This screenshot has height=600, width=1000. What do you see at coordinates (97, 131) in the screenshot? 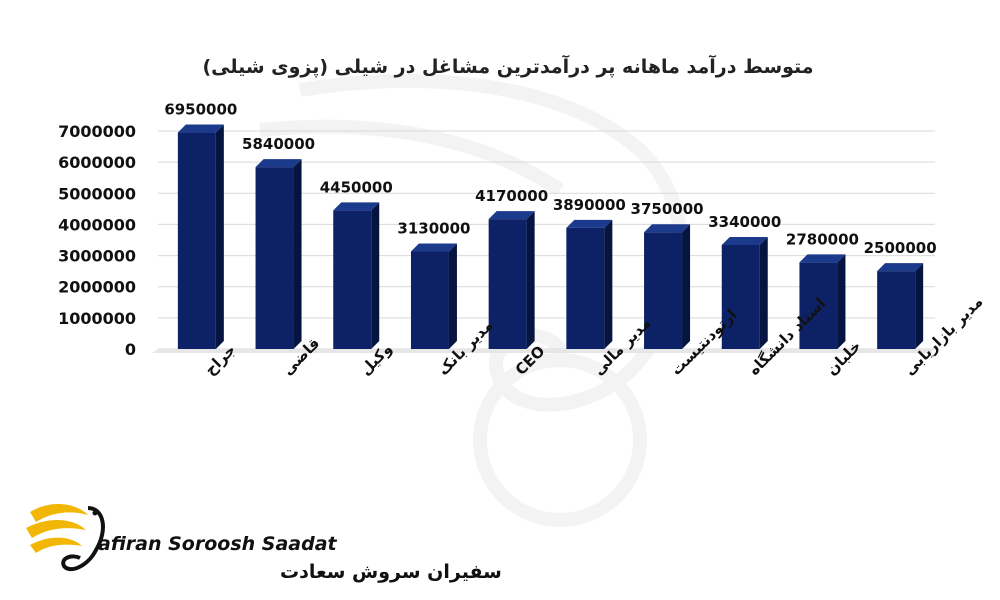
I see `y-tick-label: 7000000` at bounding box center [97, 131].